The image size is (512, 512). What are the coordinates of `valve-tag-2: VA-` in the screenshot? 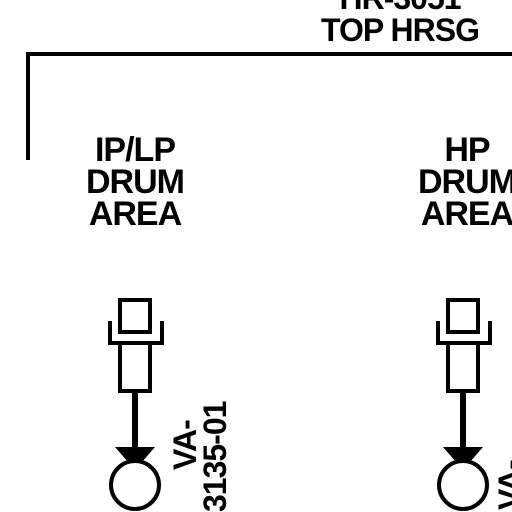 It's located at (502, 486).